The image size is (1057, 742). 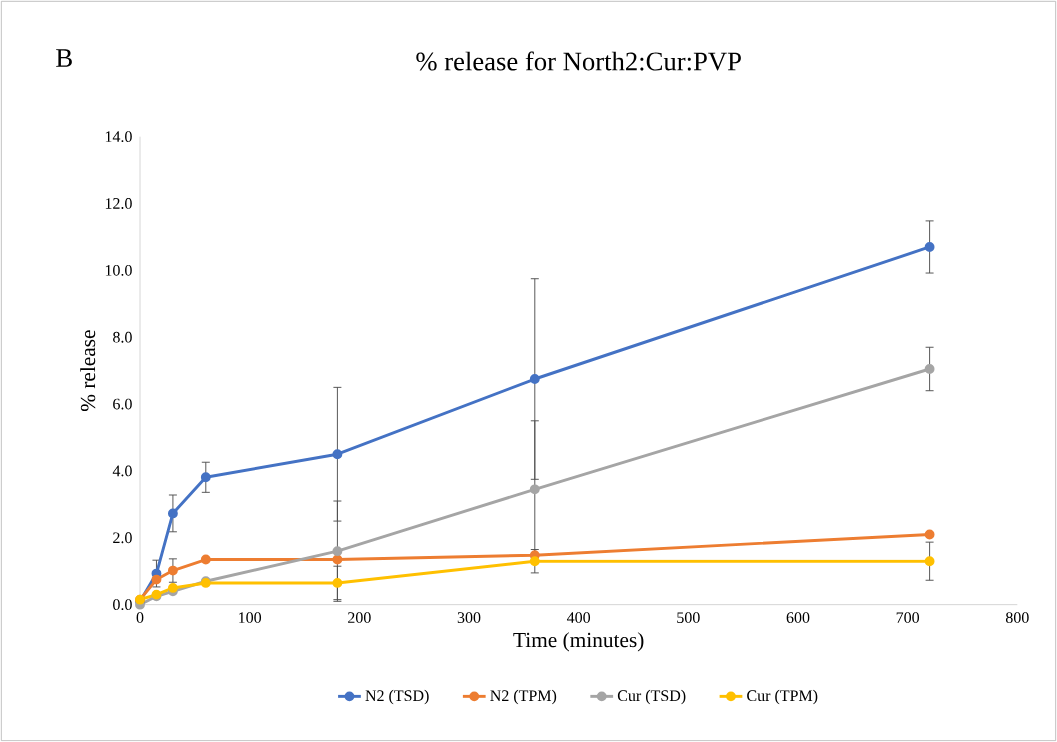 What do you see at coordinates (140, 617) in the screenshot?
I see `x-tick-label: 0` at bounding box center [140, 617].